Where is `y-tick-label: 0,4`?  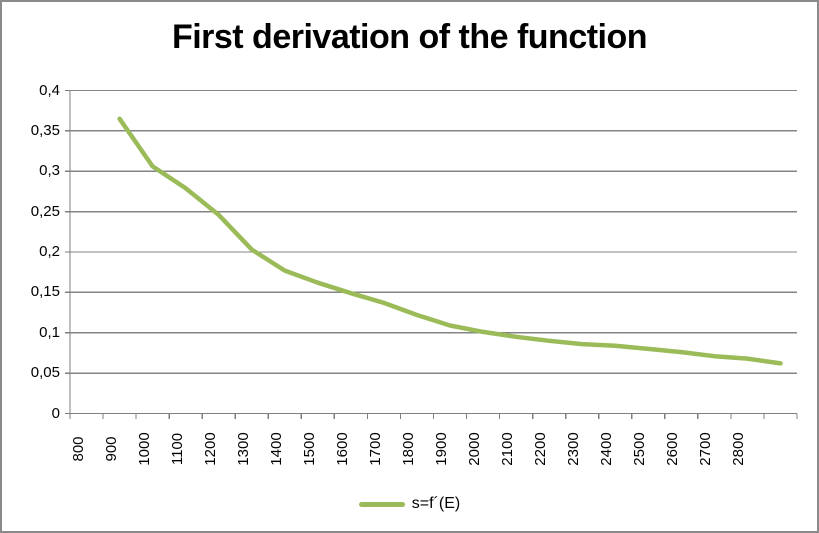 y-tick-label: 0,4 is located at coordinates (49, 90).